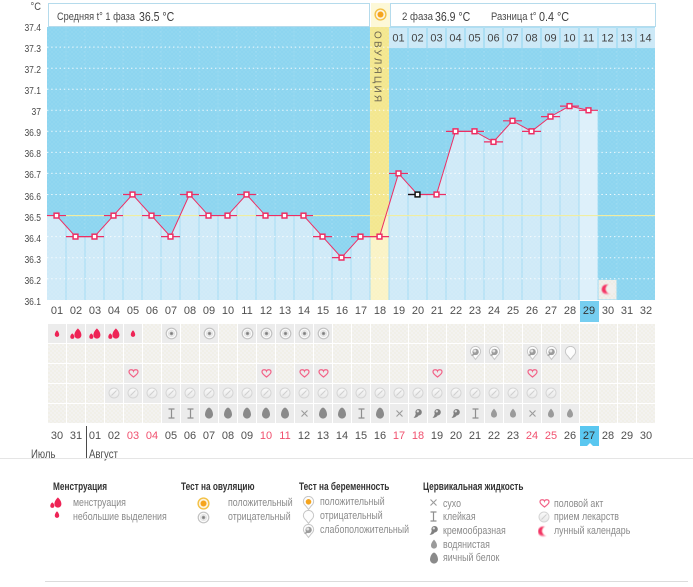 Image resolution: width=693 pixels, height=587 pixels. Describe the element at coordinates (645, 39) in the screenshot. I see `svg-text: 14` at that location.